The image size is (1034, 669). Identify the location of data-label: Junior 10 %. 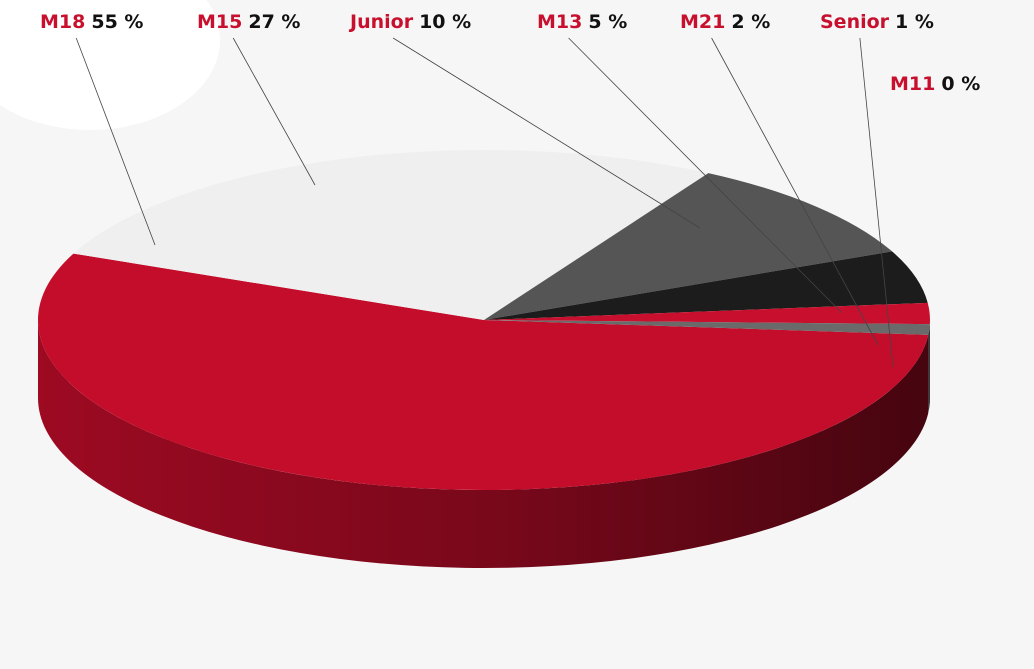
(409, 22).